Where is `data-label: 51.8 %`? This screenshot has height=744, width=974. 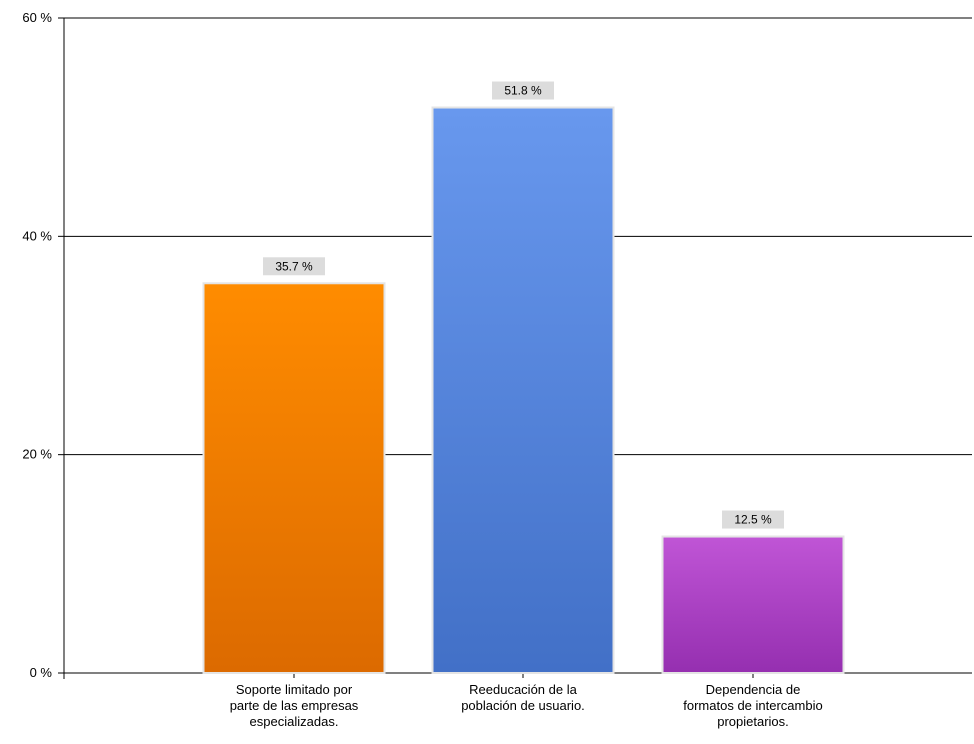 data-label: 51.8 % is located at coordinates (523, 91).